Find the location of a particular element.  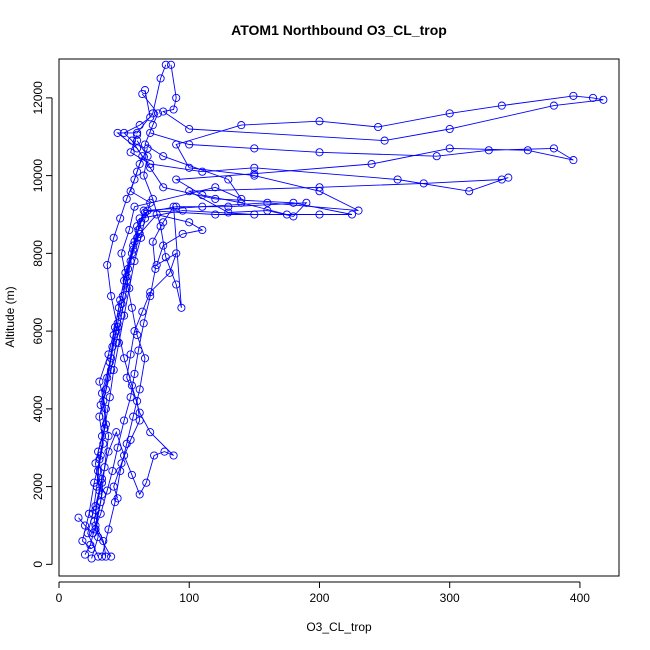

x-tick-label: 400 is located at coordinates (580, 598).